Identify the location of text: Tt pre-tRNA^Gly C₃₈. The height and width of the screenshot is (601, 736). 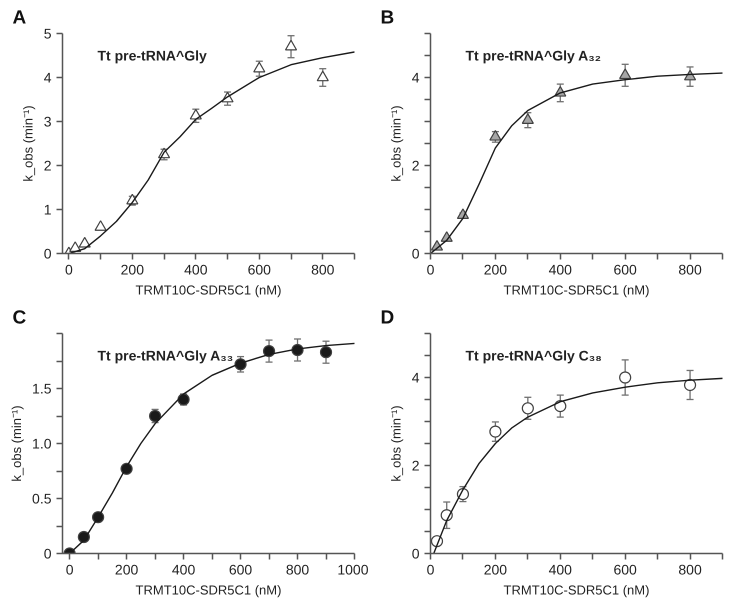
(534, 356).